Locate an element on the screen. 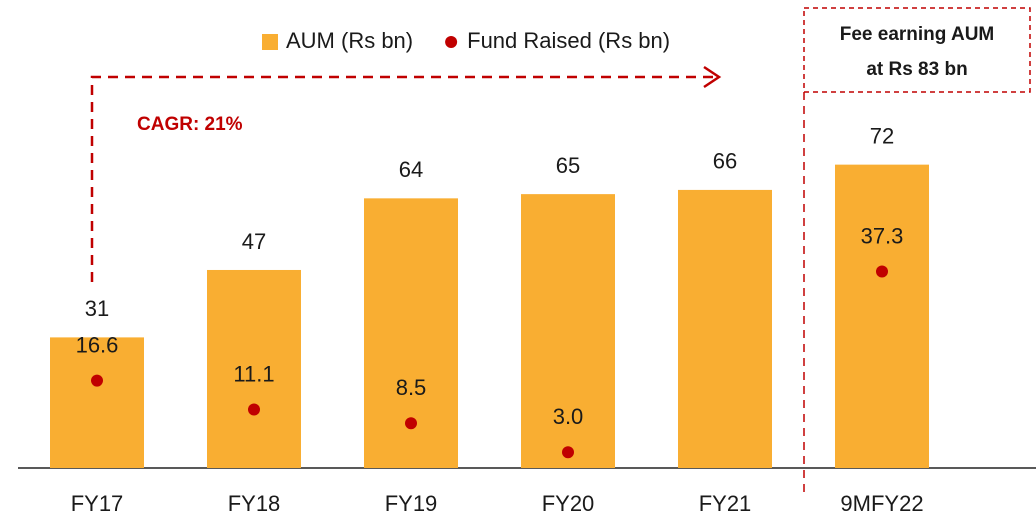 Image resolution: width=1036 pixels, height=526 pixels. legend-label: Fund Raised (Rs bn) is located at coordinates (568, 40).